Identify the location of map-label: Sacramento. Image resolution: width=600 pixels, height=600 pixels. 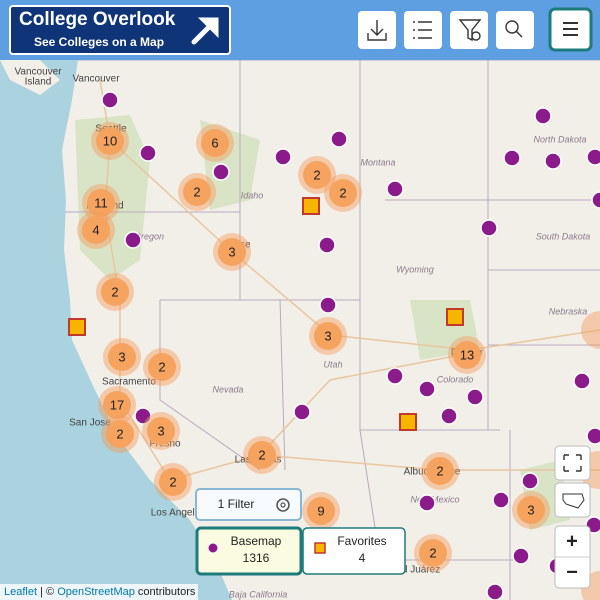
(129, 382).